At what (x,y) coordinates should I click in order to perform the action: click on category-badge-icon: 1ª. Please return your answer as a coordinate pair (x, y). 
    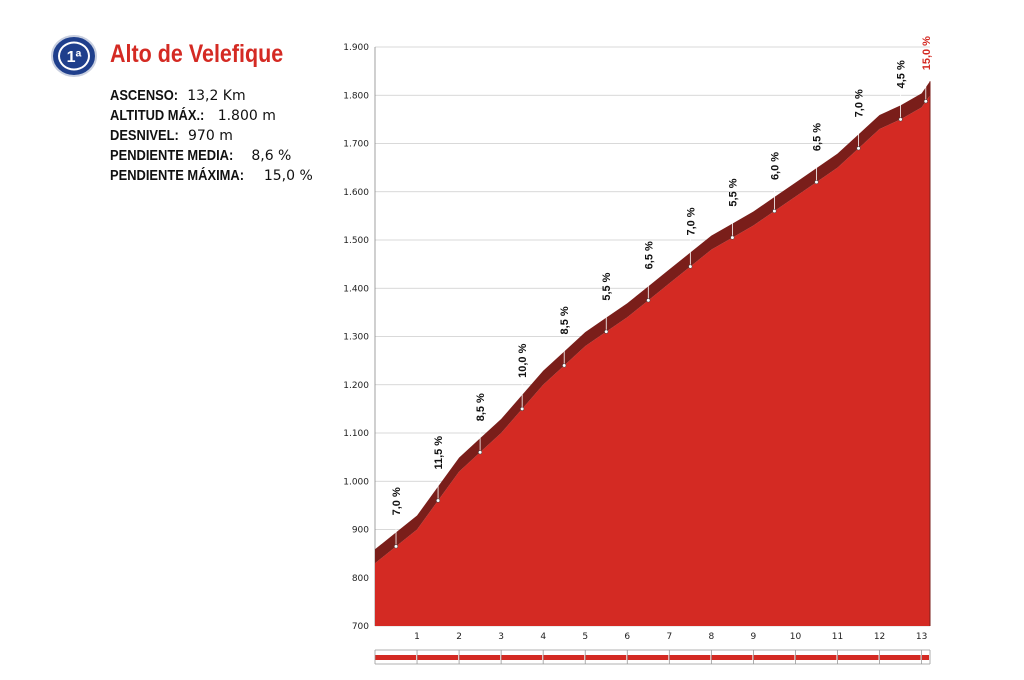
    Looking at the image, I should click on (74, 56).